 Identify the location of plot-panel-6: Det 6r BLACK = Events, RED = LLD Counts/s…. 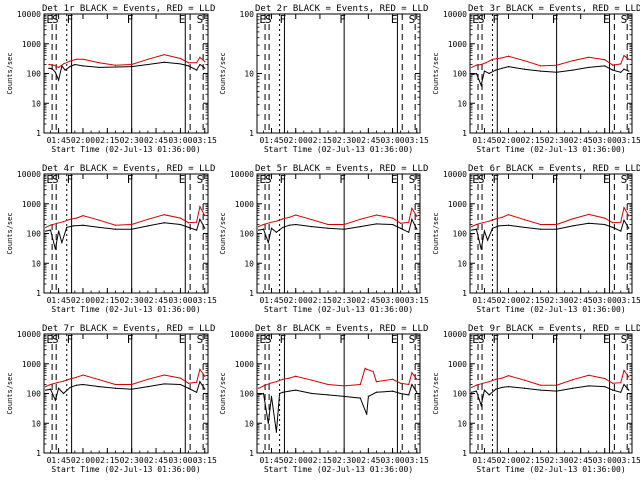
(536, 239).